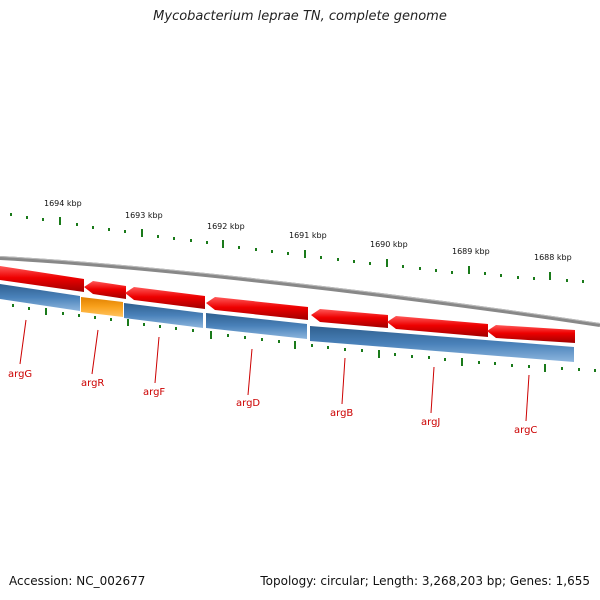 Image resolution: width=600 pixels, height=600 pixels. Describe the element at coordinates (300, 16) in the screenshot. I see `map-title: Mycobacterium leprae TN, complete genome` at that location.